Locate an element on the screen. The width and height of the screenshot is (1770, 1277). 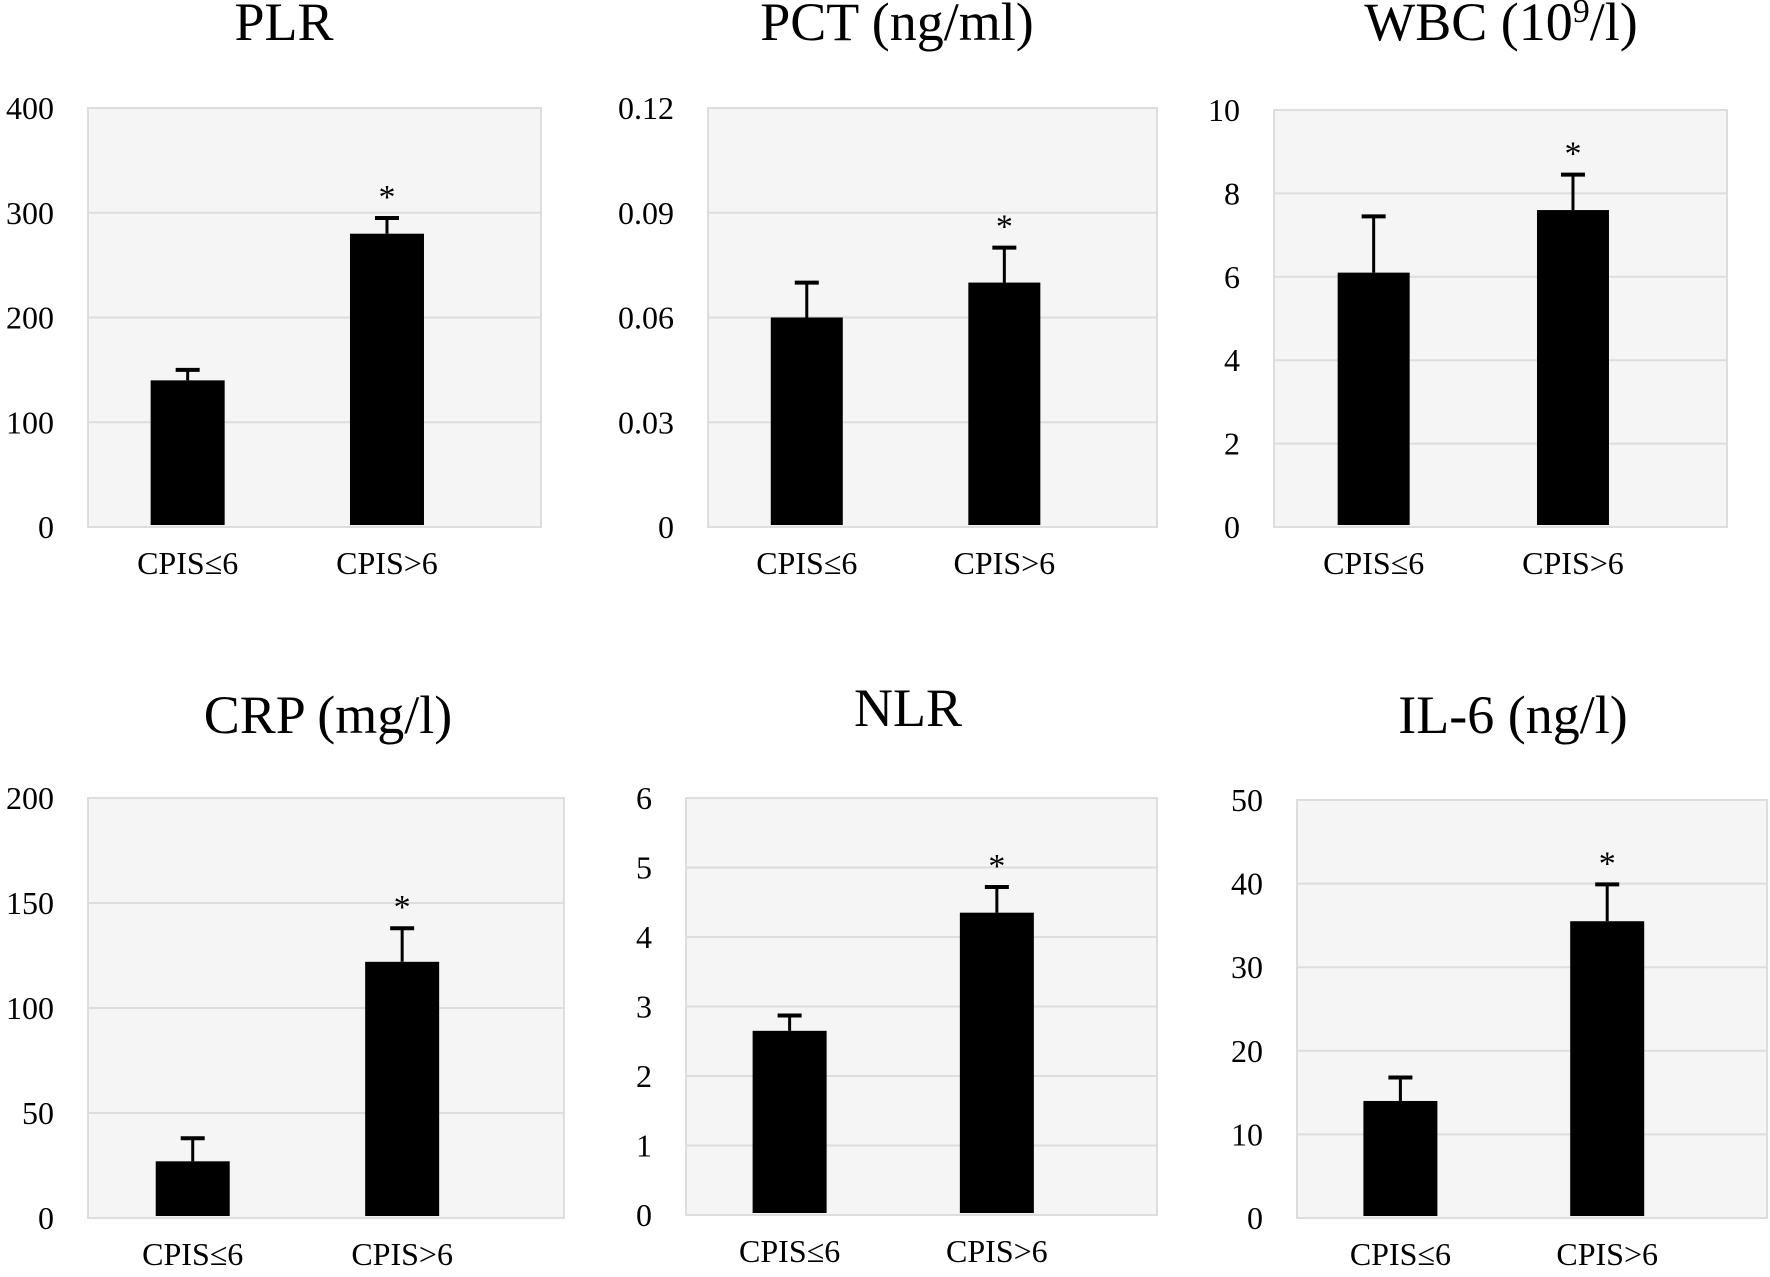
y-tick-label: 8 is located at coordinates (1232, 193).